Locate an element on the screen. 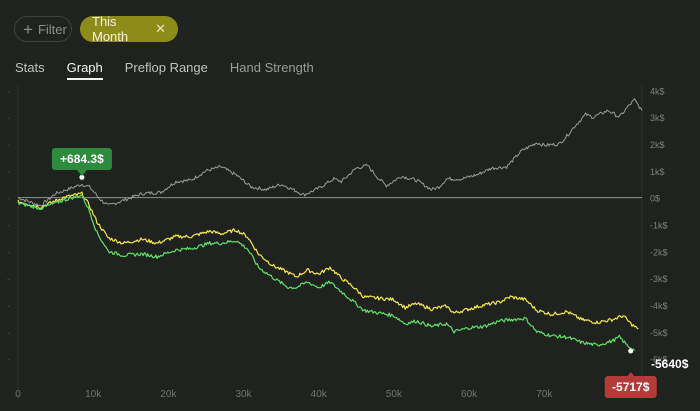  close-icon: ✕ is located at coordinates (160, 28).